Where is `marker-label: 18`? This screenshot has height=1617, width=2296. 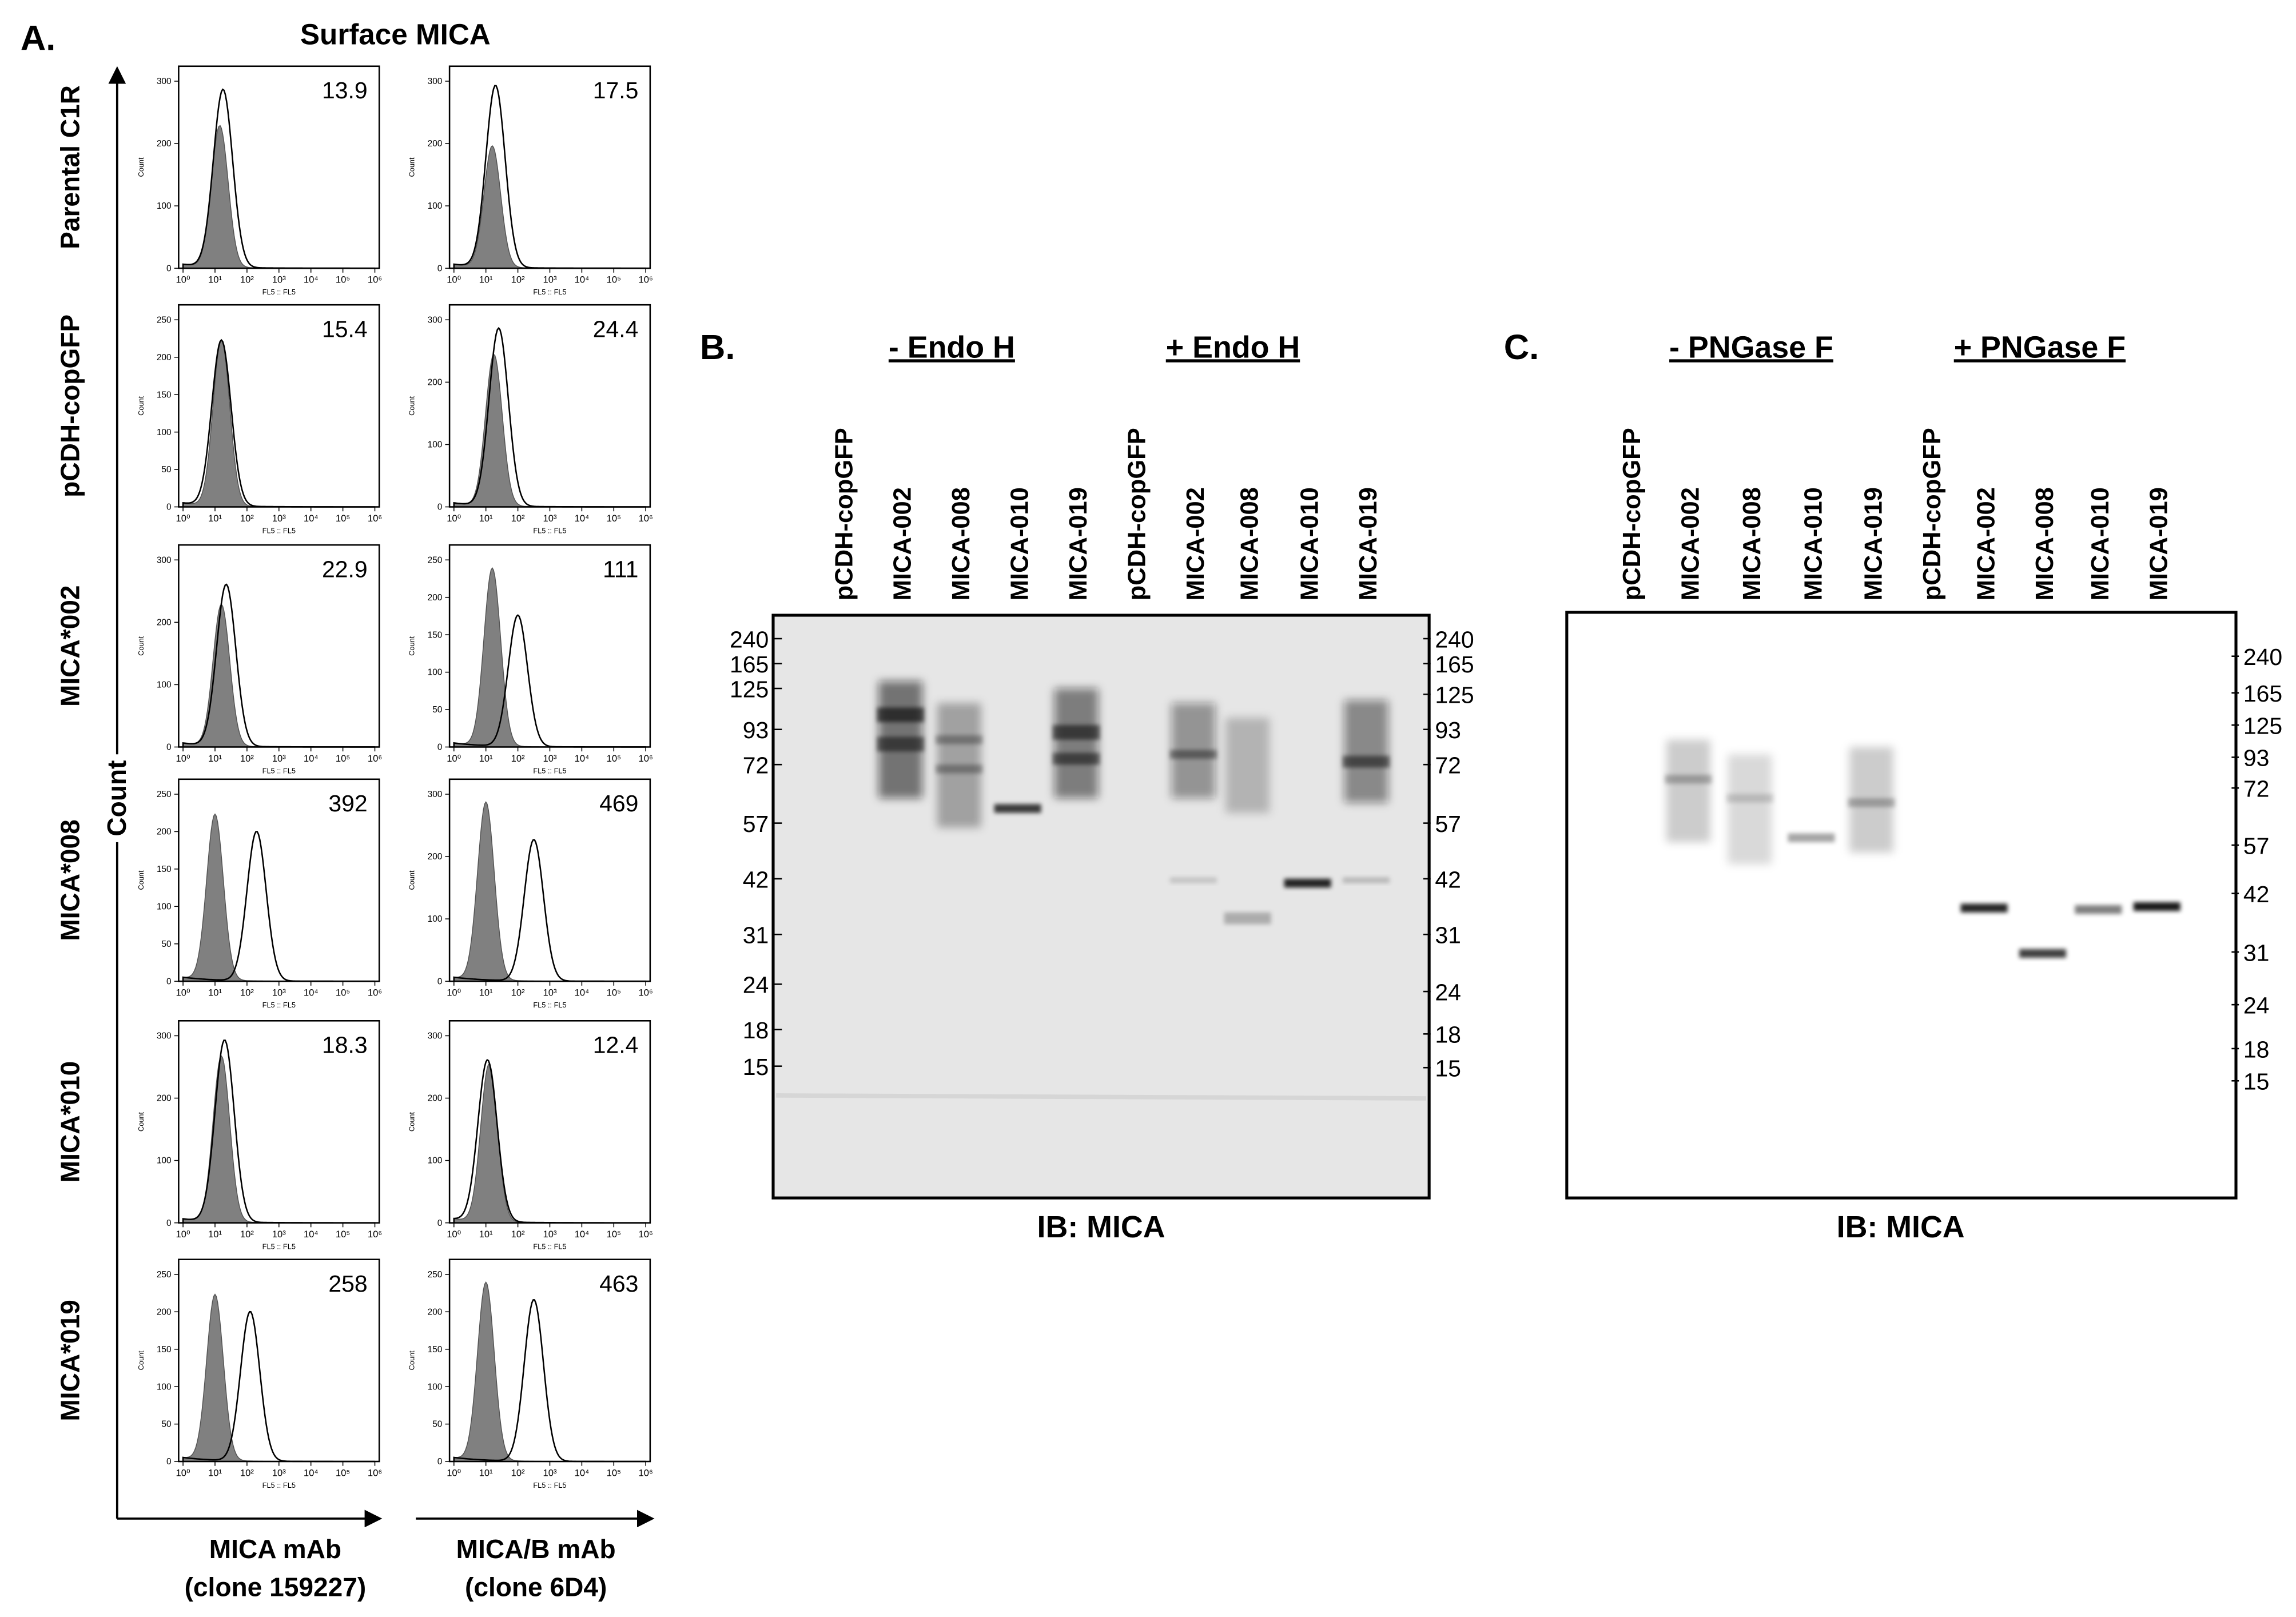 marker-label: 18 is located at coordinates (2256, 1049).